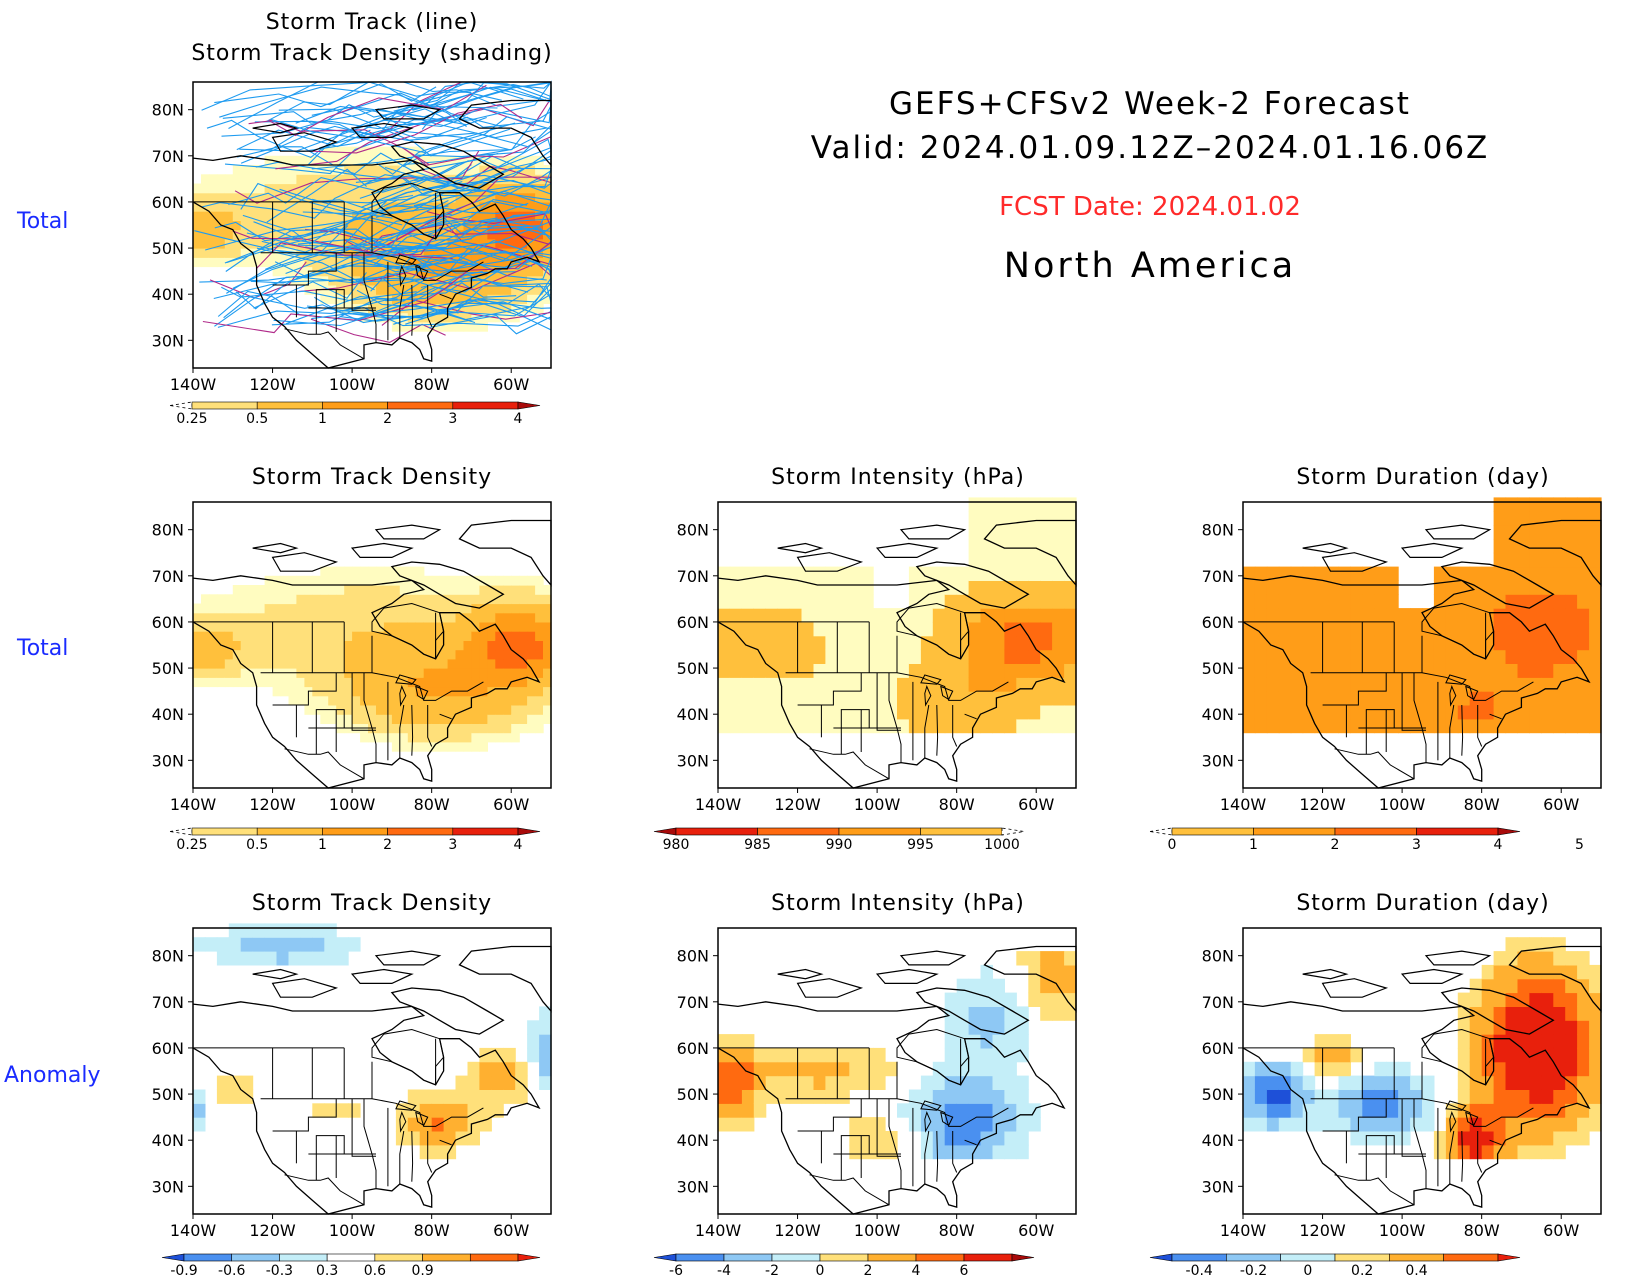 This screenshot has width=1650, height=1275. What do you see at coordinates (168, 622) in the screenshot?
I see `lat-label: 60N` at bounding box center [168, 622].